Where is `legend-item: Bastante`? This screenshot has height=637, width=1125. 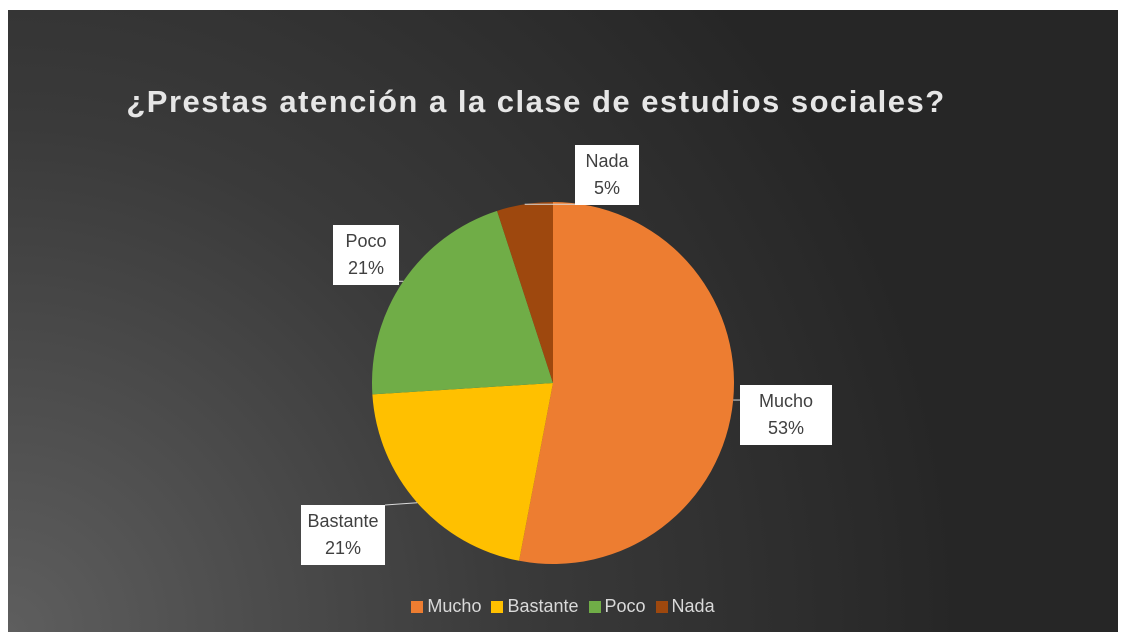 legend-item: Bastante is located at coordinates (535, 606).